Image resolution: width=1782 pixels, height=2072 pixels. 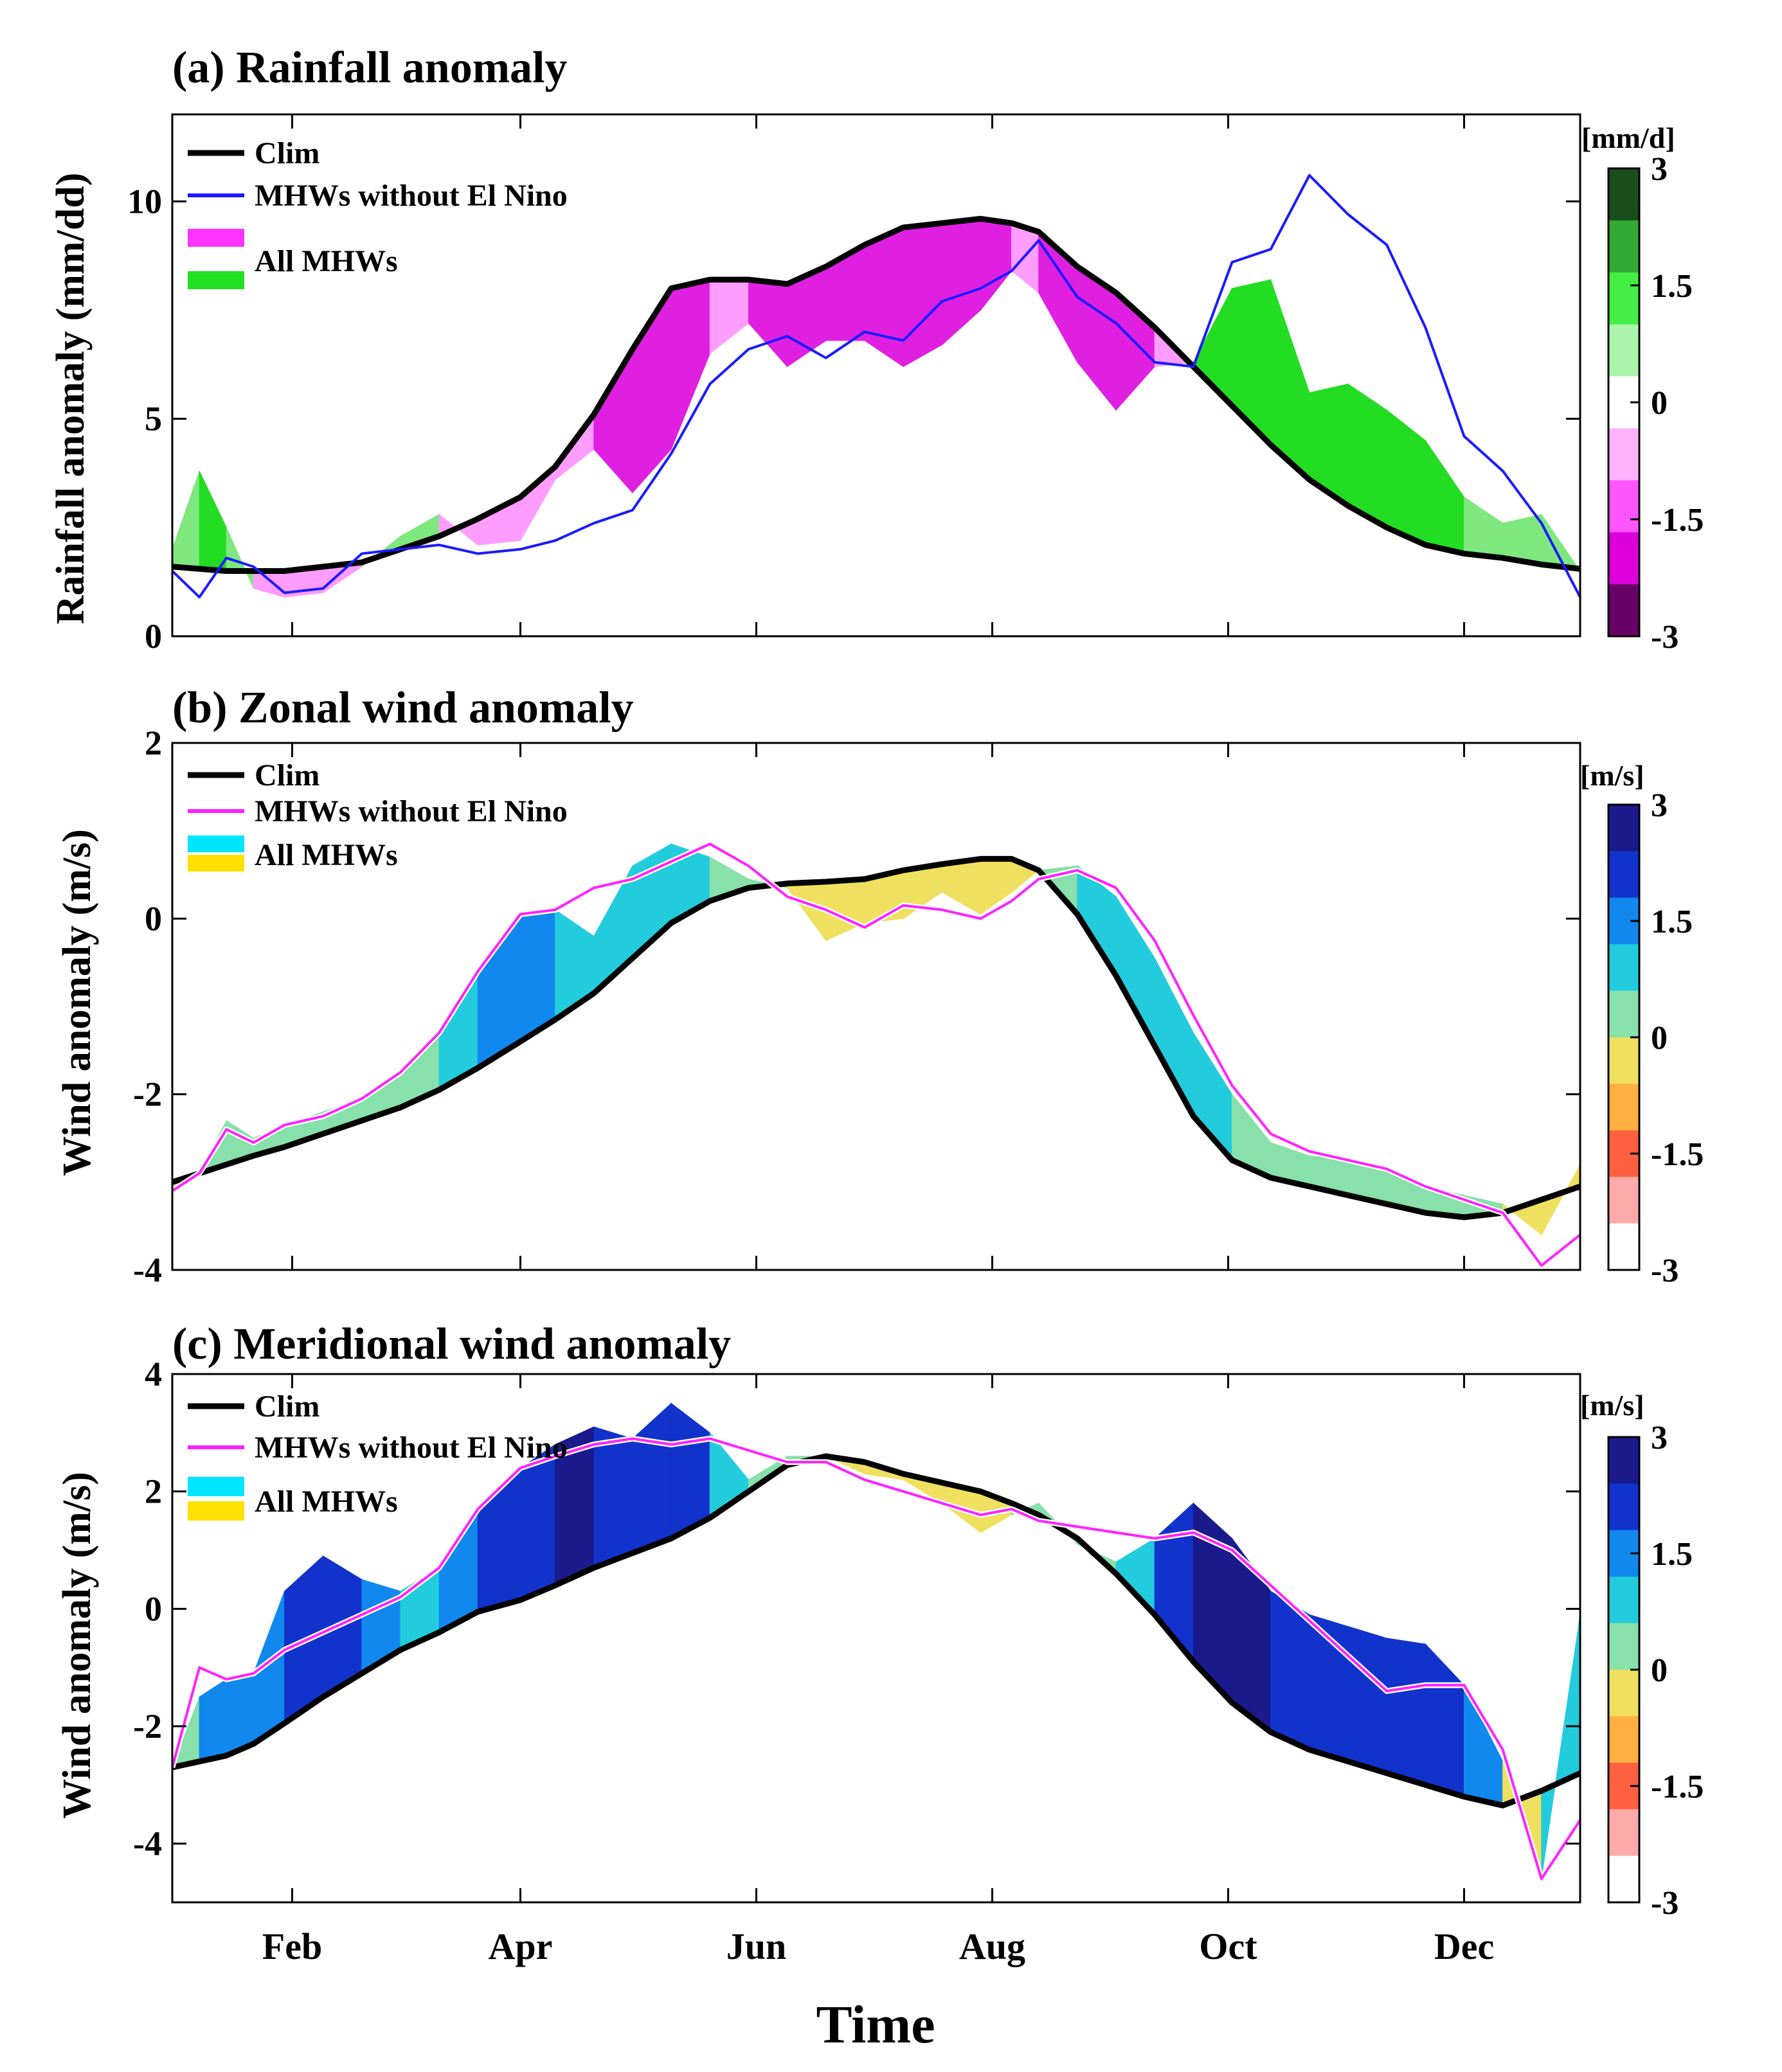 I want to click on y-tick-label: 4, so click(x=153, y=1374).